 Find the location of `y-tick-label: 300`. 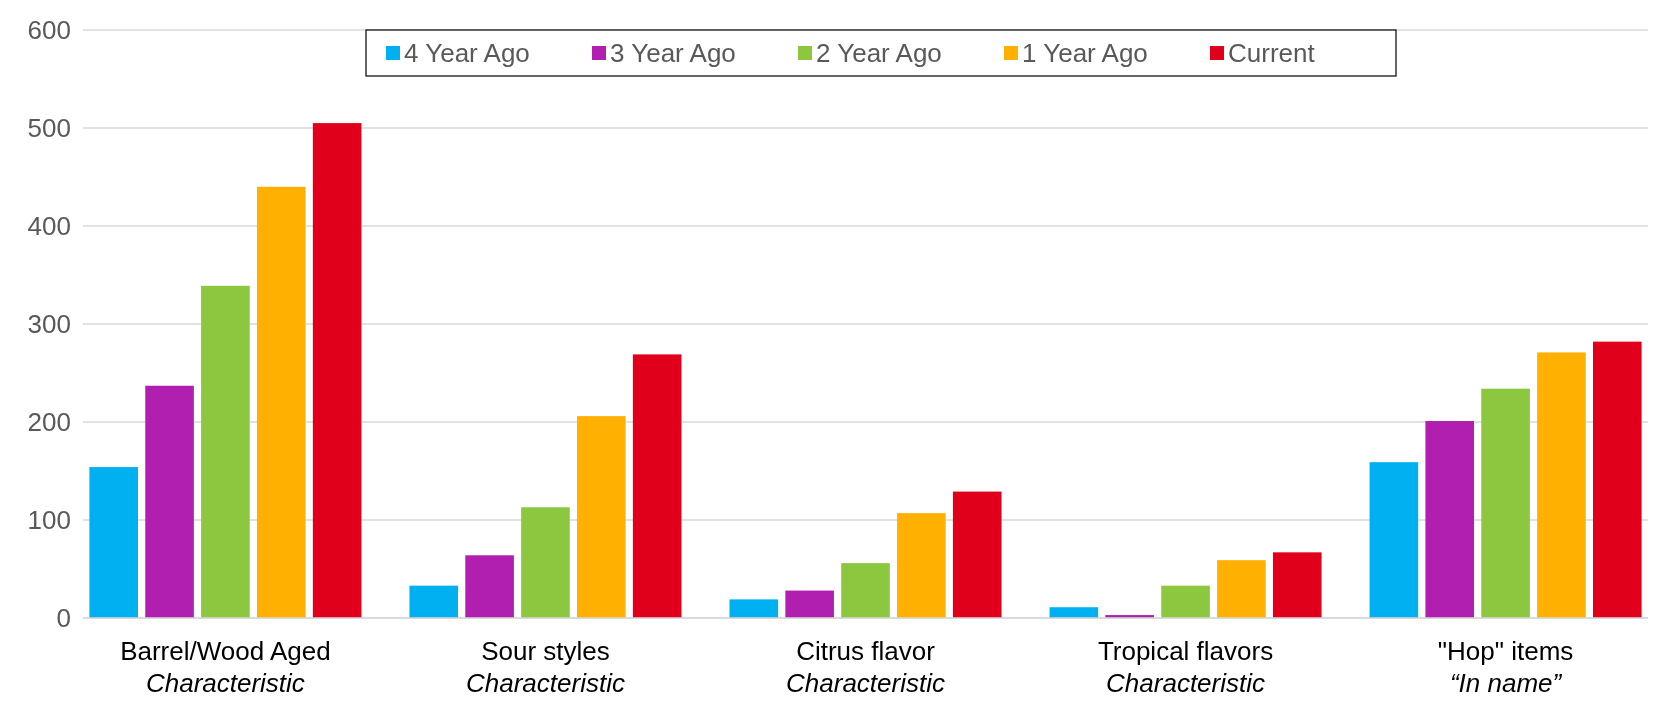

y-tick-label: 300 is located at coordinates (49, 324).